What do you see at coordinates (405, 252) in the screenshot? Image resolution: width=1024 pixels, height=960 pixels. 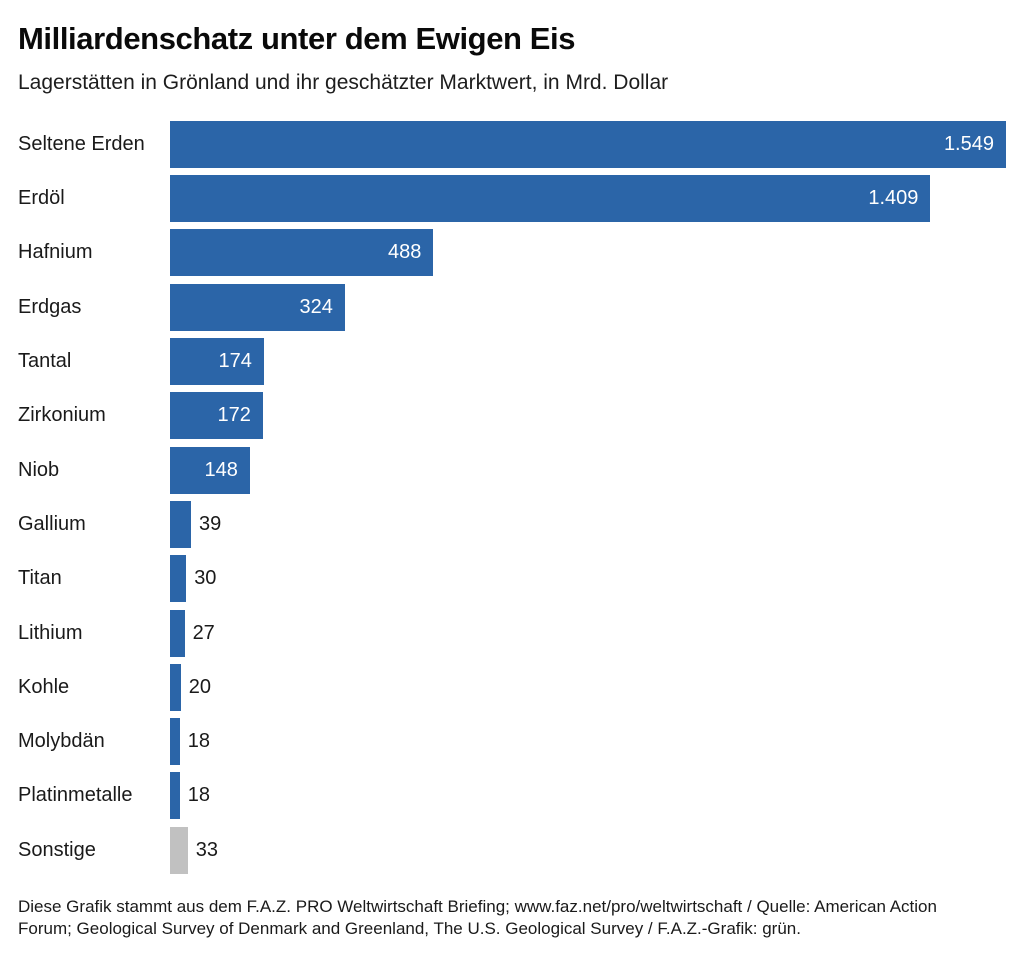 I see `value-label: 488` at bounding box center [405, 252].